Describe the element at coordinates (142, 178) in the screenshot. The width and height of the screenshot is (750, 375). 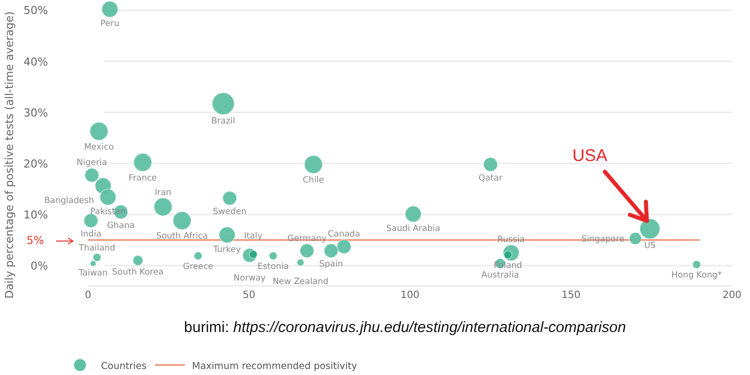
I see `annotation: France` at that location.